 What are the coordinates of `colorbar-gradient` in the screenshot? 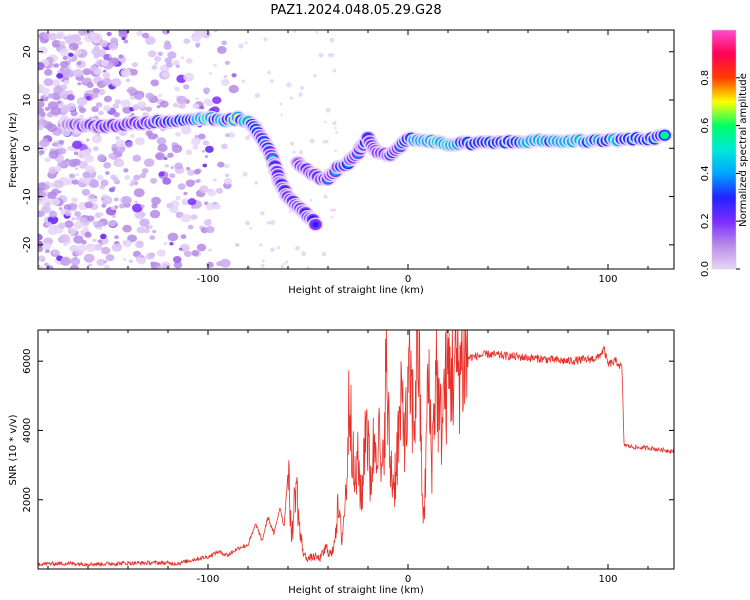 It's located at (724, 149).